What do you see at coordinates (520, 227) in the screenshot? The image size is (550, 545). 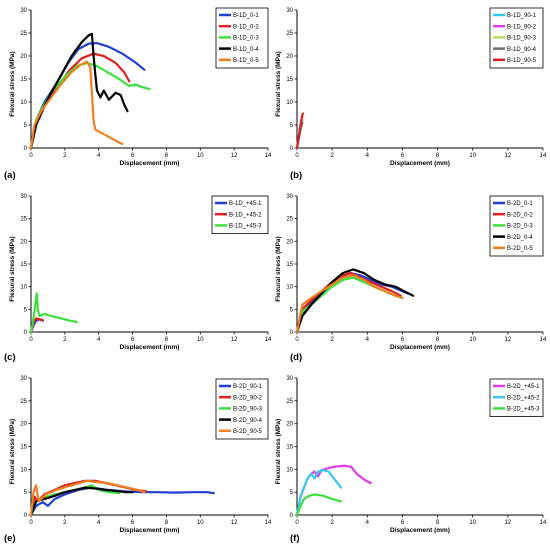 I see `legend-label: B-2D_0-3` at bounding box center [520, 227].